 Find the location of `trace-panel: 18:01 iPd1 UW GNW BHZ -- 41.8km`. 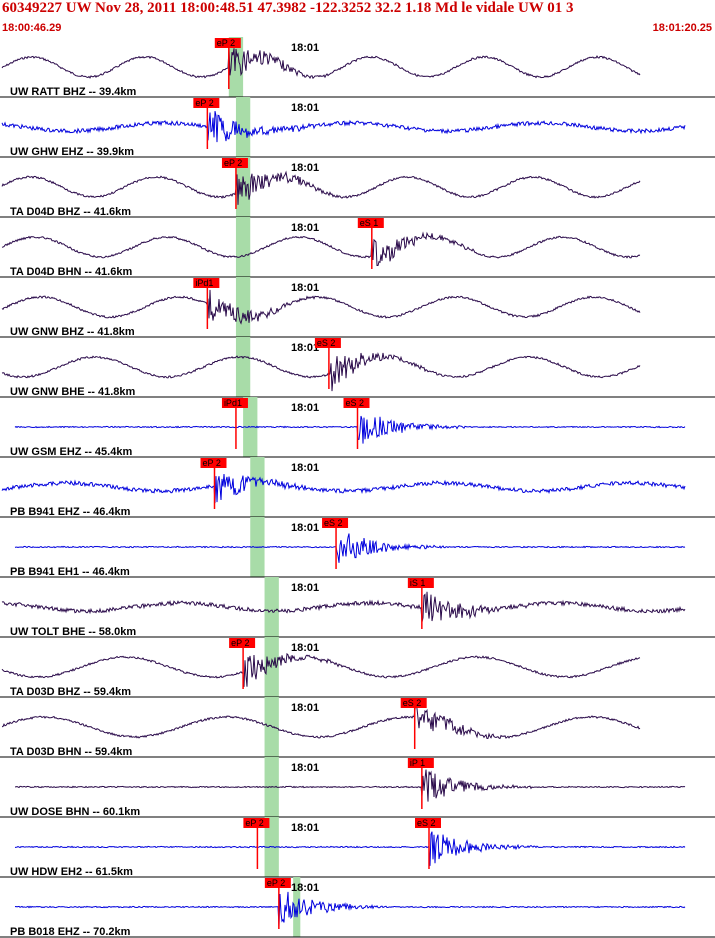

trace-panel: 18:01 iPd1 UW GNW BHZ -- 41.8km is located at coordinates (357, 307).